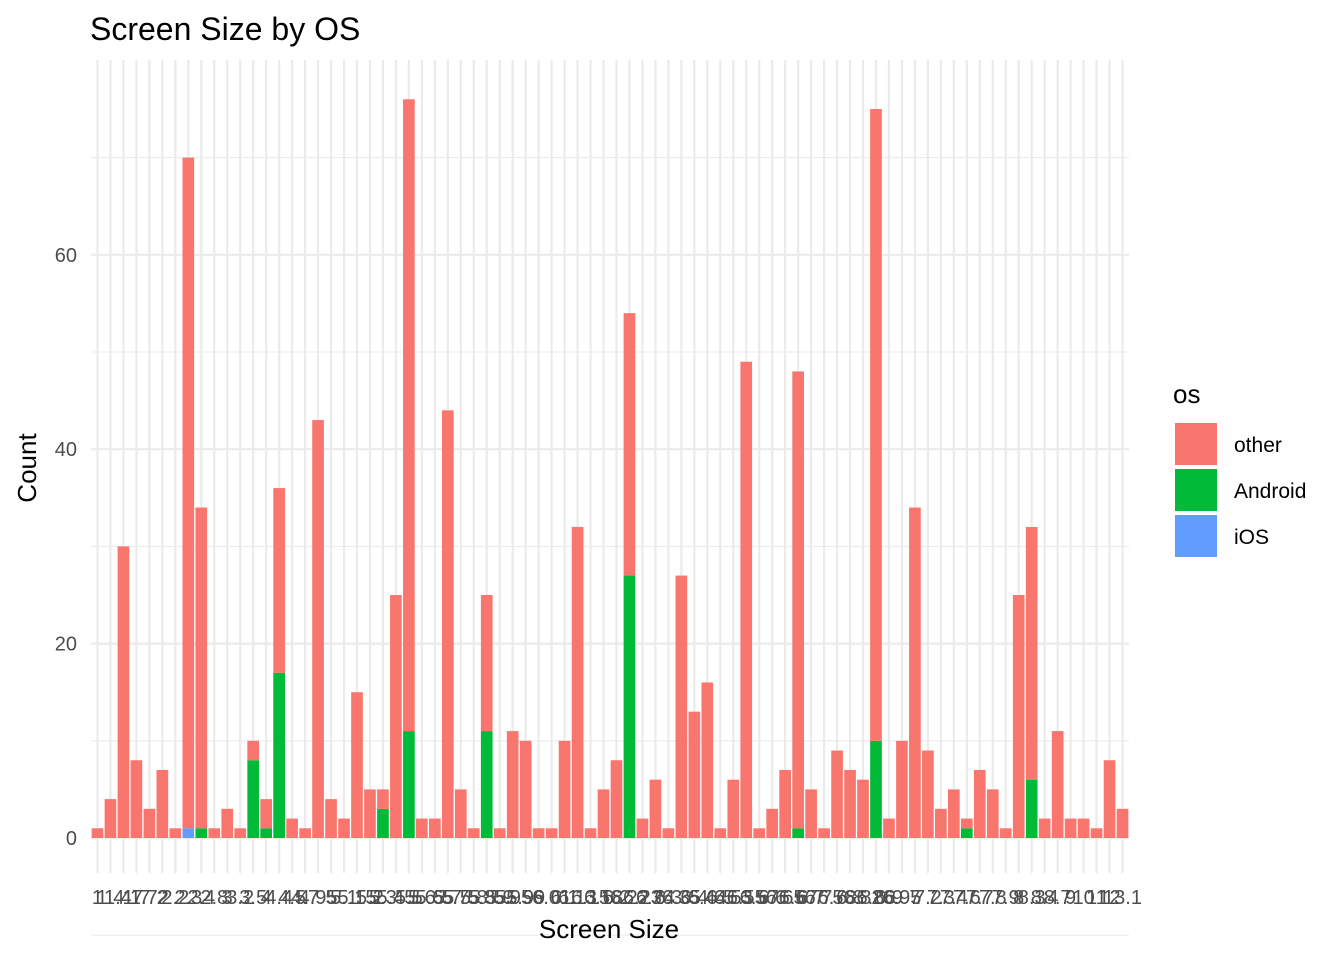 The image size is (1344, 960). Describe the element at coordinates (1083, 898) in the screenshot. I see `x-tick-label: 10` at that location.